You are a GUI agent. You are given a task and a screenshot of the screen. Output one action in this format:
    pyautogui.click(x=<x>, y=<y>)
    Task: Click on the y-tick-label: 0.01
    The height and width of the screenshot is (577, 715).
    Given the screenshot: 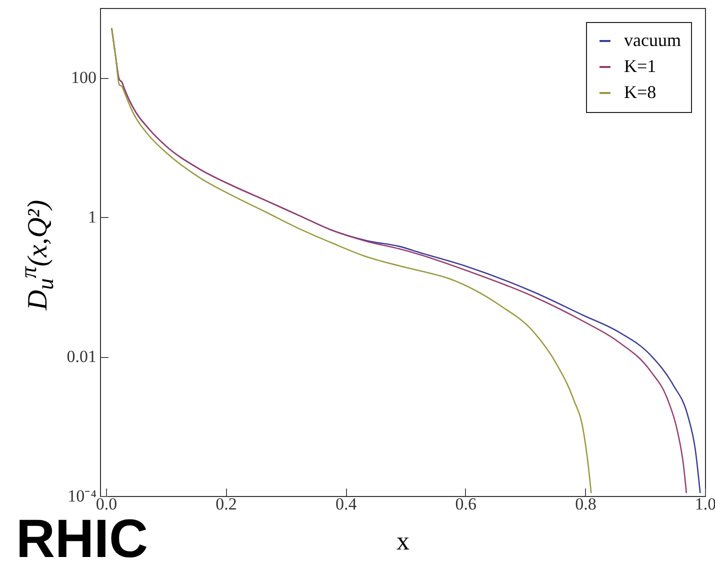 What is the action you would take?
    pyautogui.click(x=81, y=356)
    